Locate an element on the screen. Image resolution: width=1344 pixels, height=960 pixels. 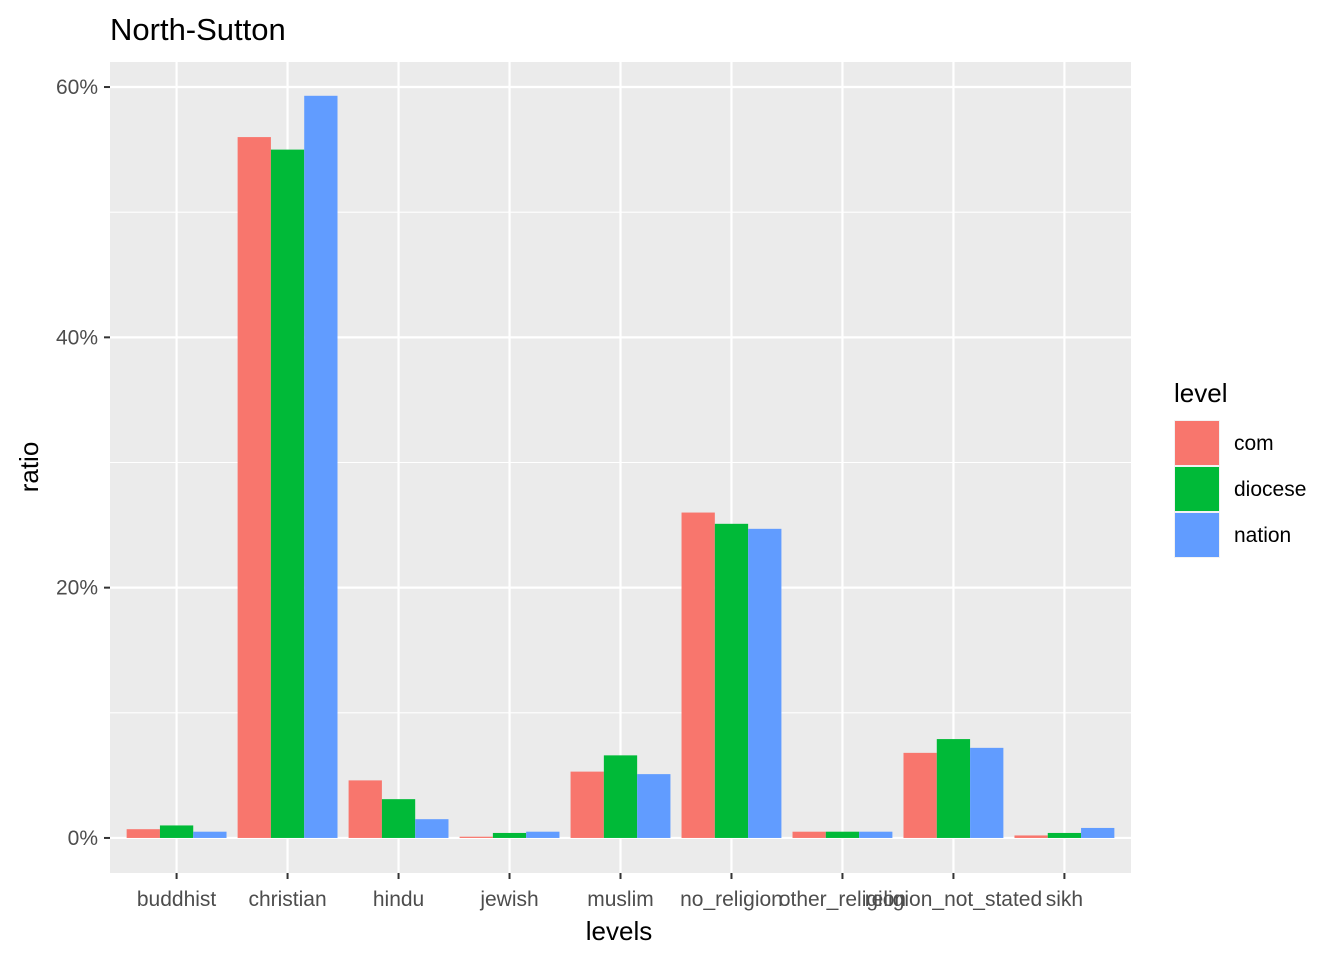
bar-diocese-no_religion is located at coordinates (731, 680).